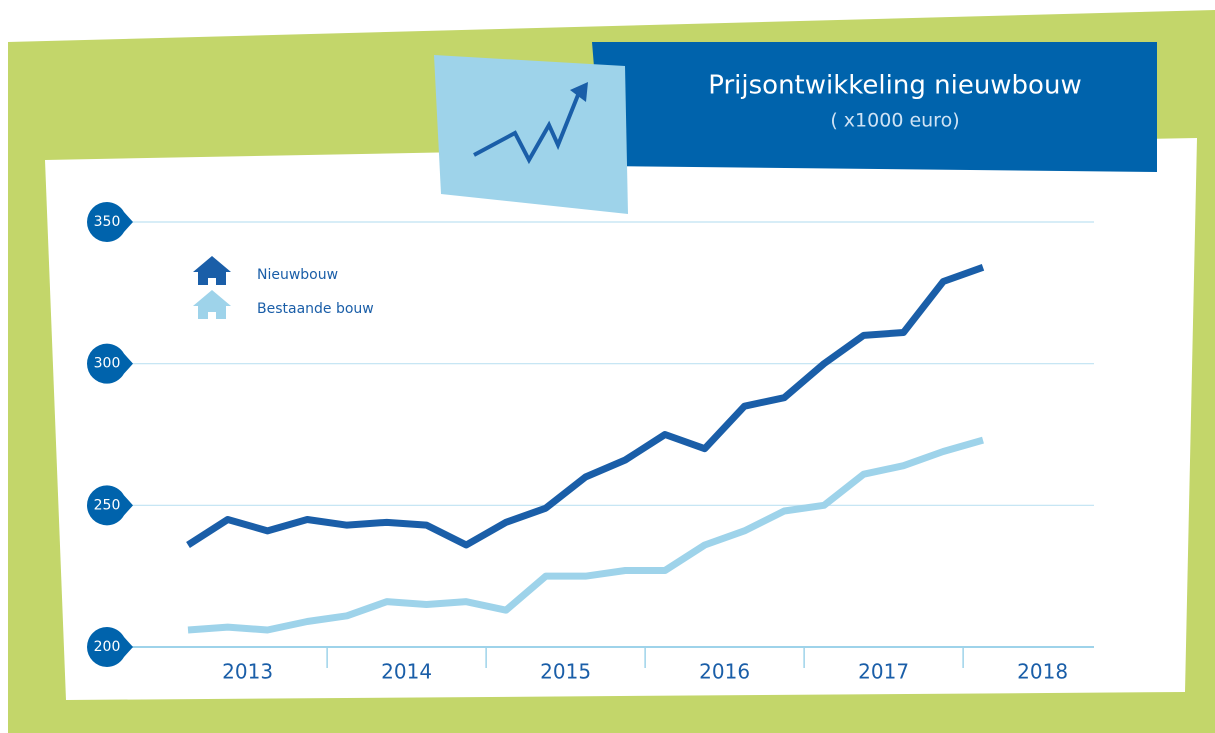 Image resolution: width=1215 pixels, height=733 pixels. What do you see at coordinates (894, 86) in the screenshot?
I see `chart-title: Prijsontwikkeling nieuwbouw` at bounding box center [894, 86].